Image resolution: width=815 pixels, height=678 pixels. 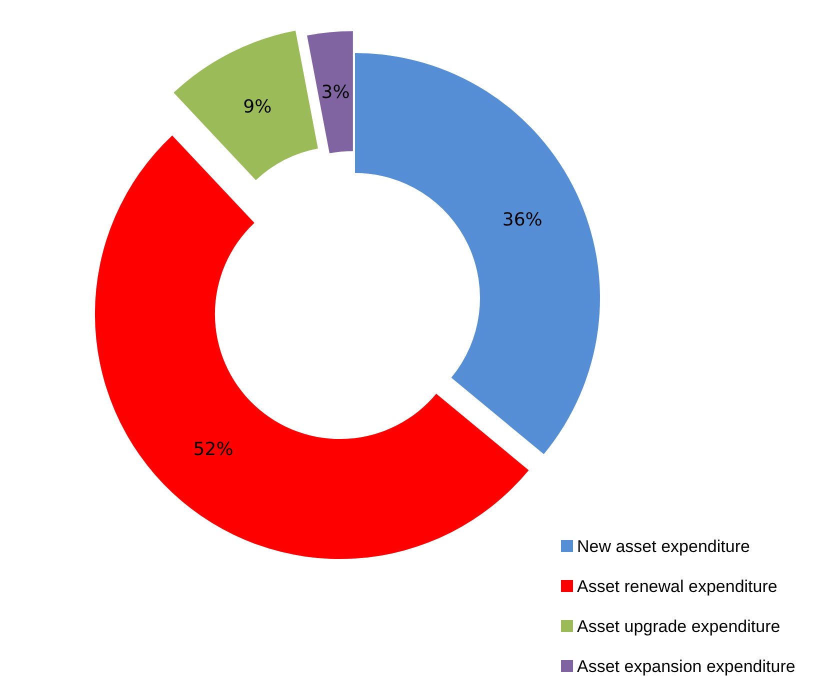 What do you see at coordinates (522, 220) in the screenshot?
I see `data-label: 36%` at bounding box center [522, 220].